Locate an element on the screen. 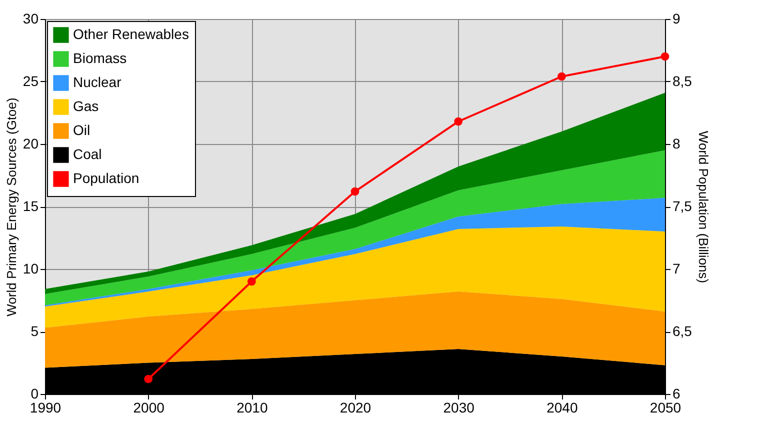 The height and width of the screenshot is (429, 771). y-tick-label: 15 is located at coordinates (30, 206).